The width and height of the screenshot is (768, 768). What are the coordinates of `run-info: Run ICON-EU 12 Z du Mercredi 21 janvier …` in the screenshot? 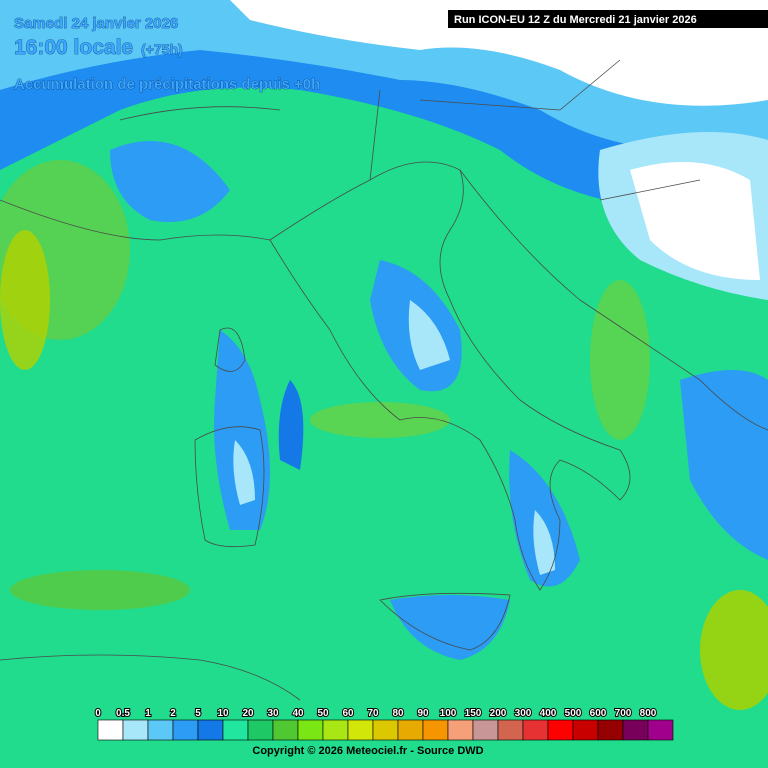 It's located at (575, 20).